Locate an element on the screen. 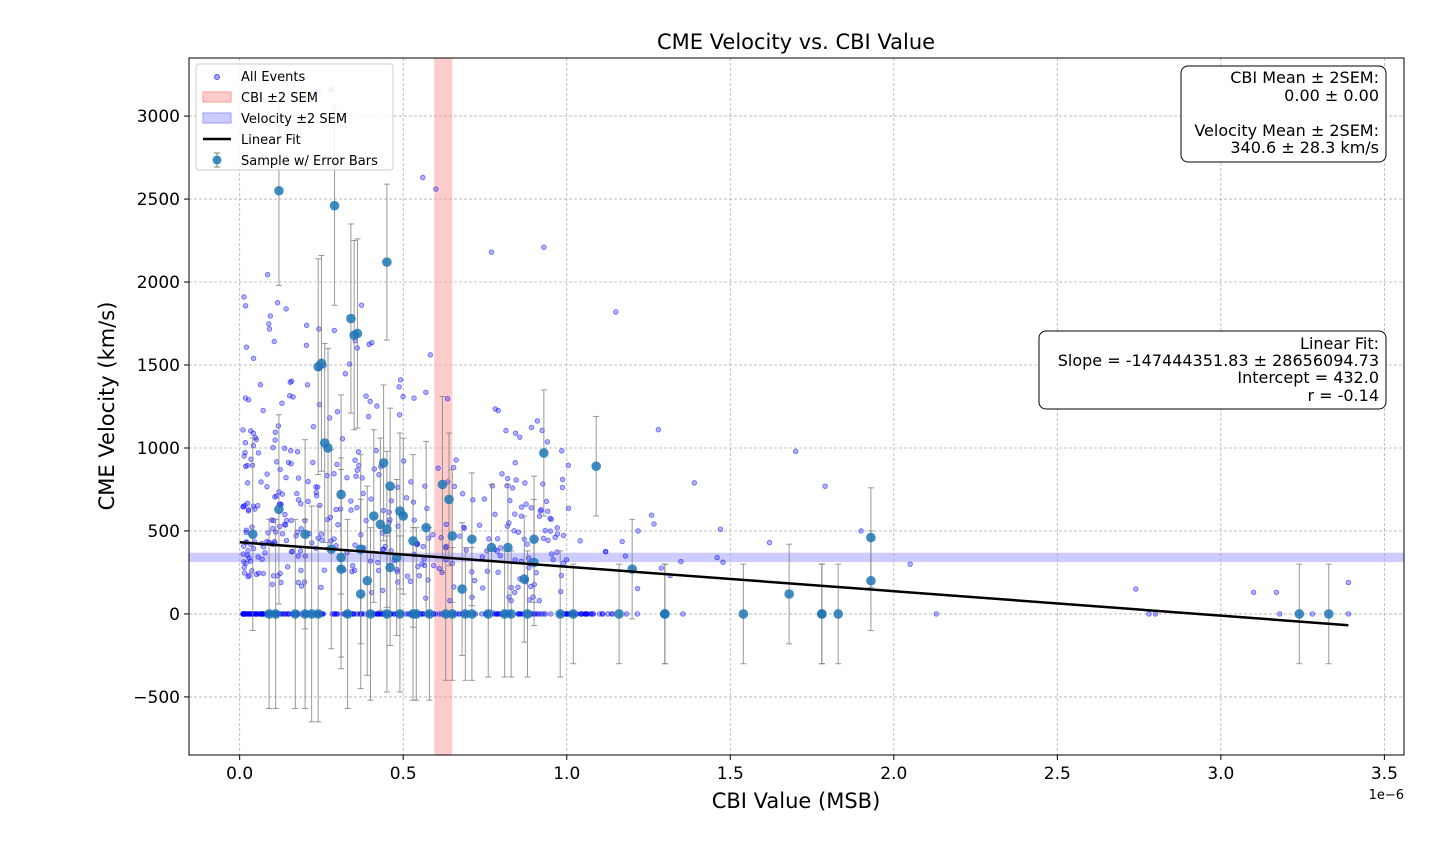  x-tick-label: 2.0 is located at coordinates (893, 774).